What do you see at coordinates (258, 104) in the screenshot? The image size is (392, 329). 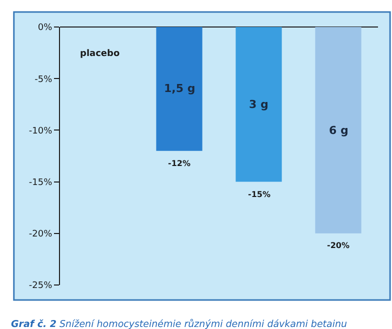 I see `x-tick-label: 3 g` at bounding box center [258, 104].